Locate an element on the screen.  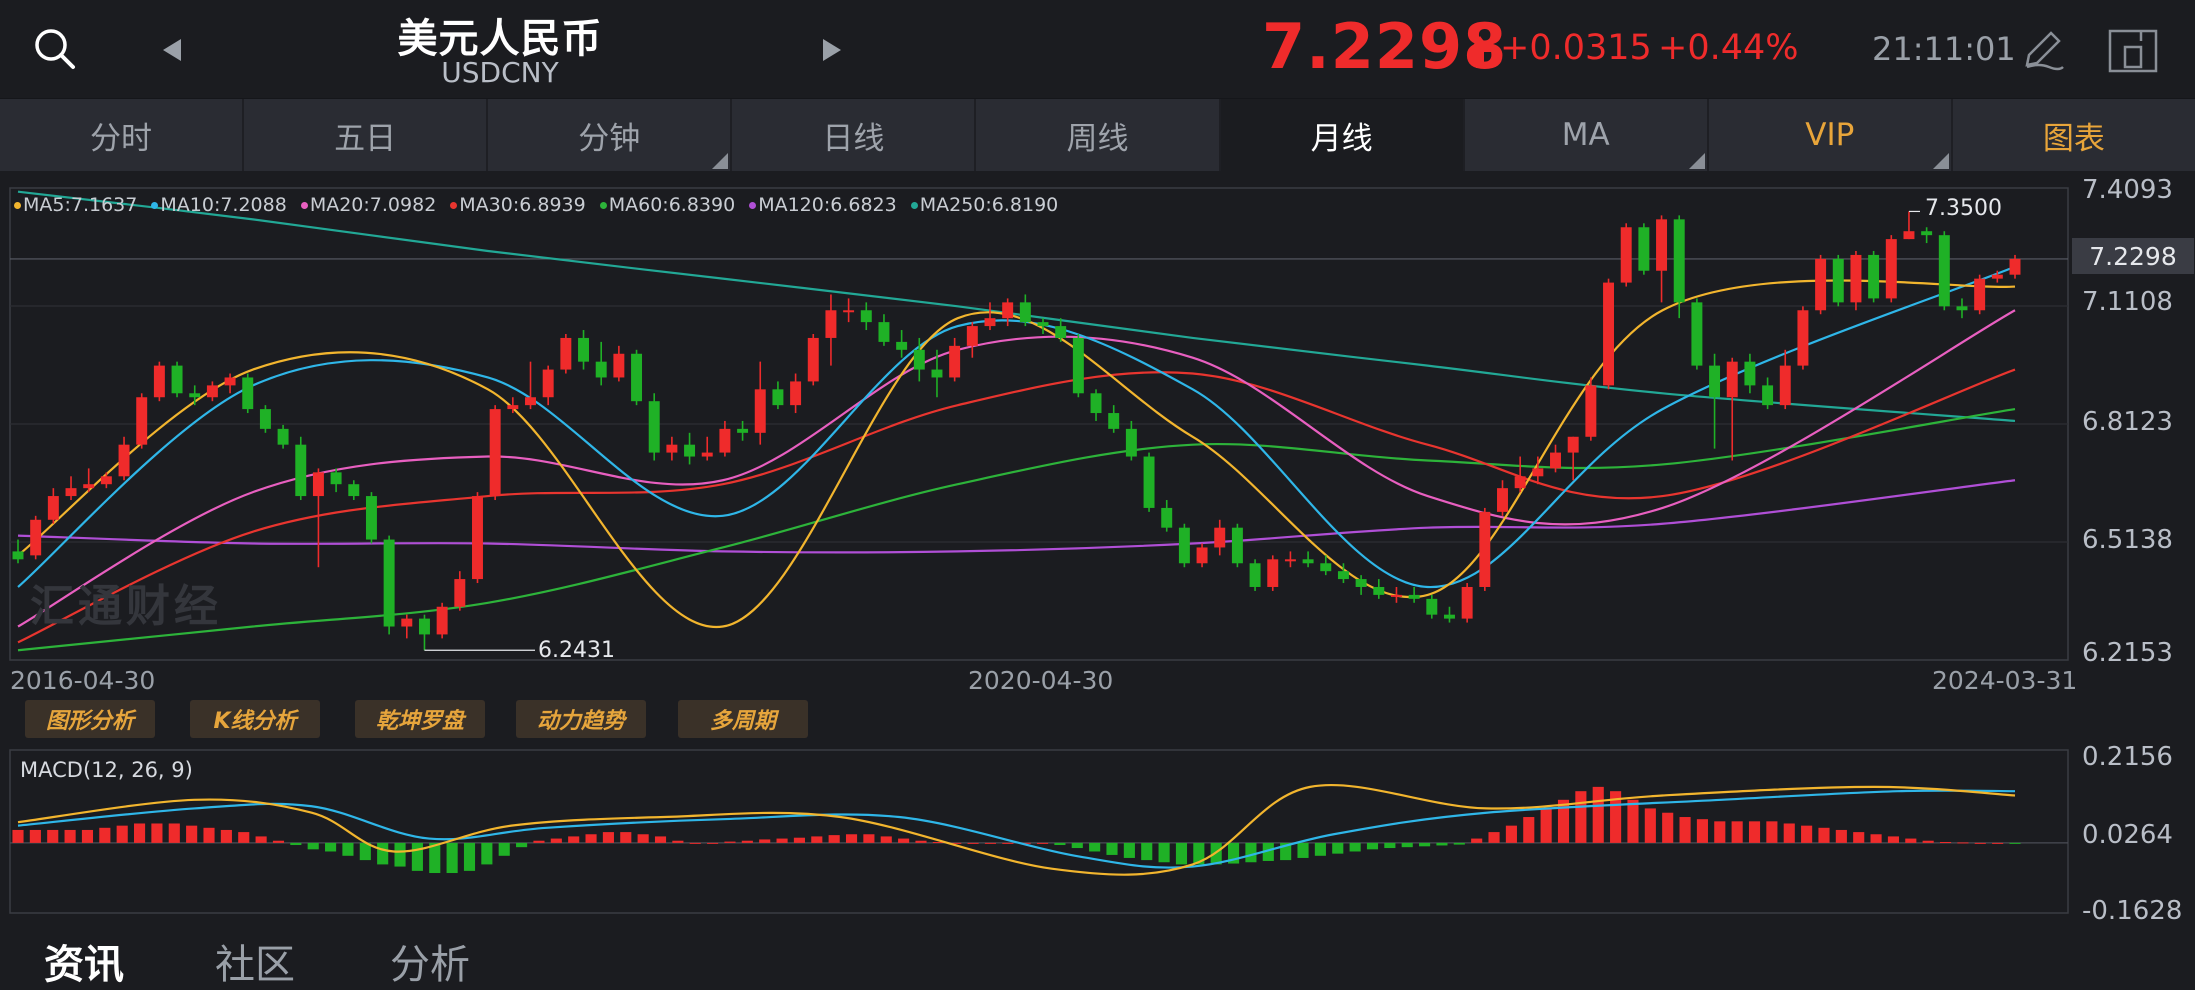
tool-graph-analysis: 图形分析 is located at coordinates (90, 719).